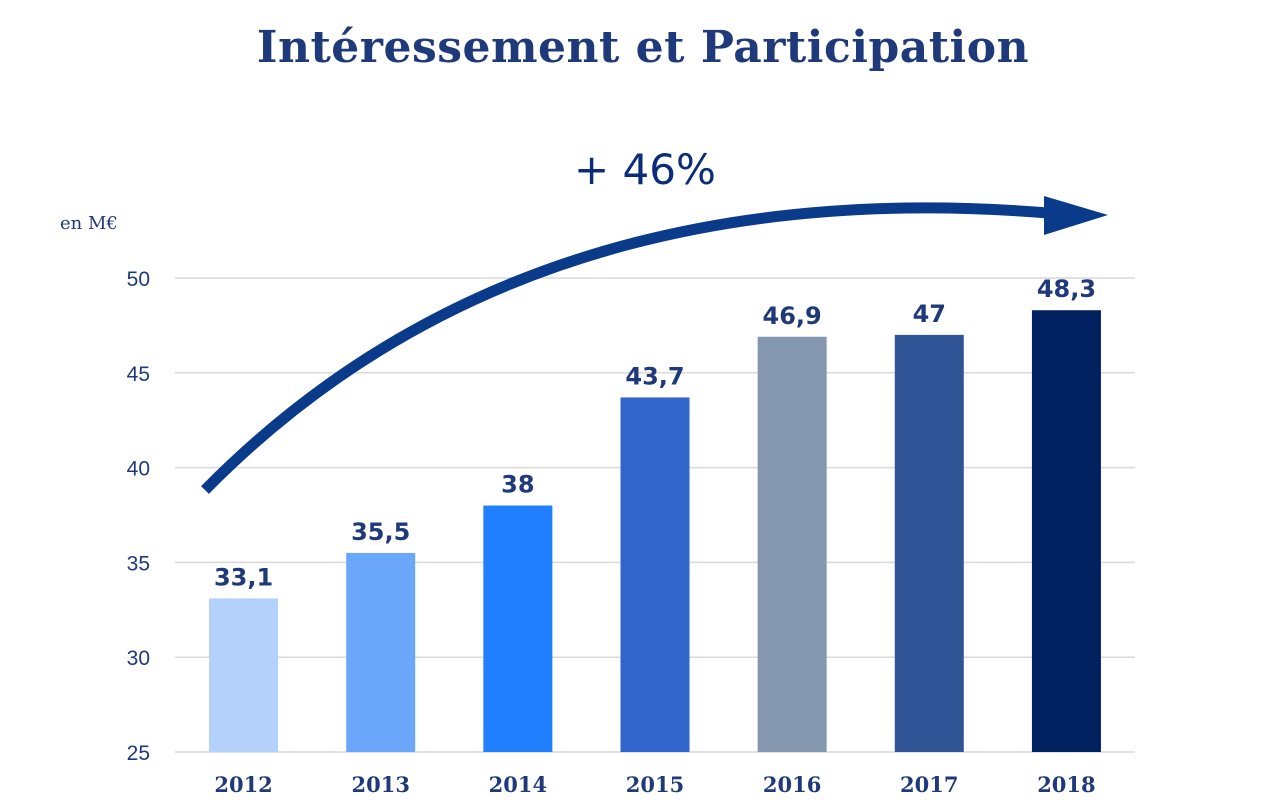 This screenshot has height=803, width=1286. What do you see at coordinates (138, 516) in the screenshot?
I see `y-axis-ticks: 25 30 35 40 45 50` at bounding box center [138, 516].